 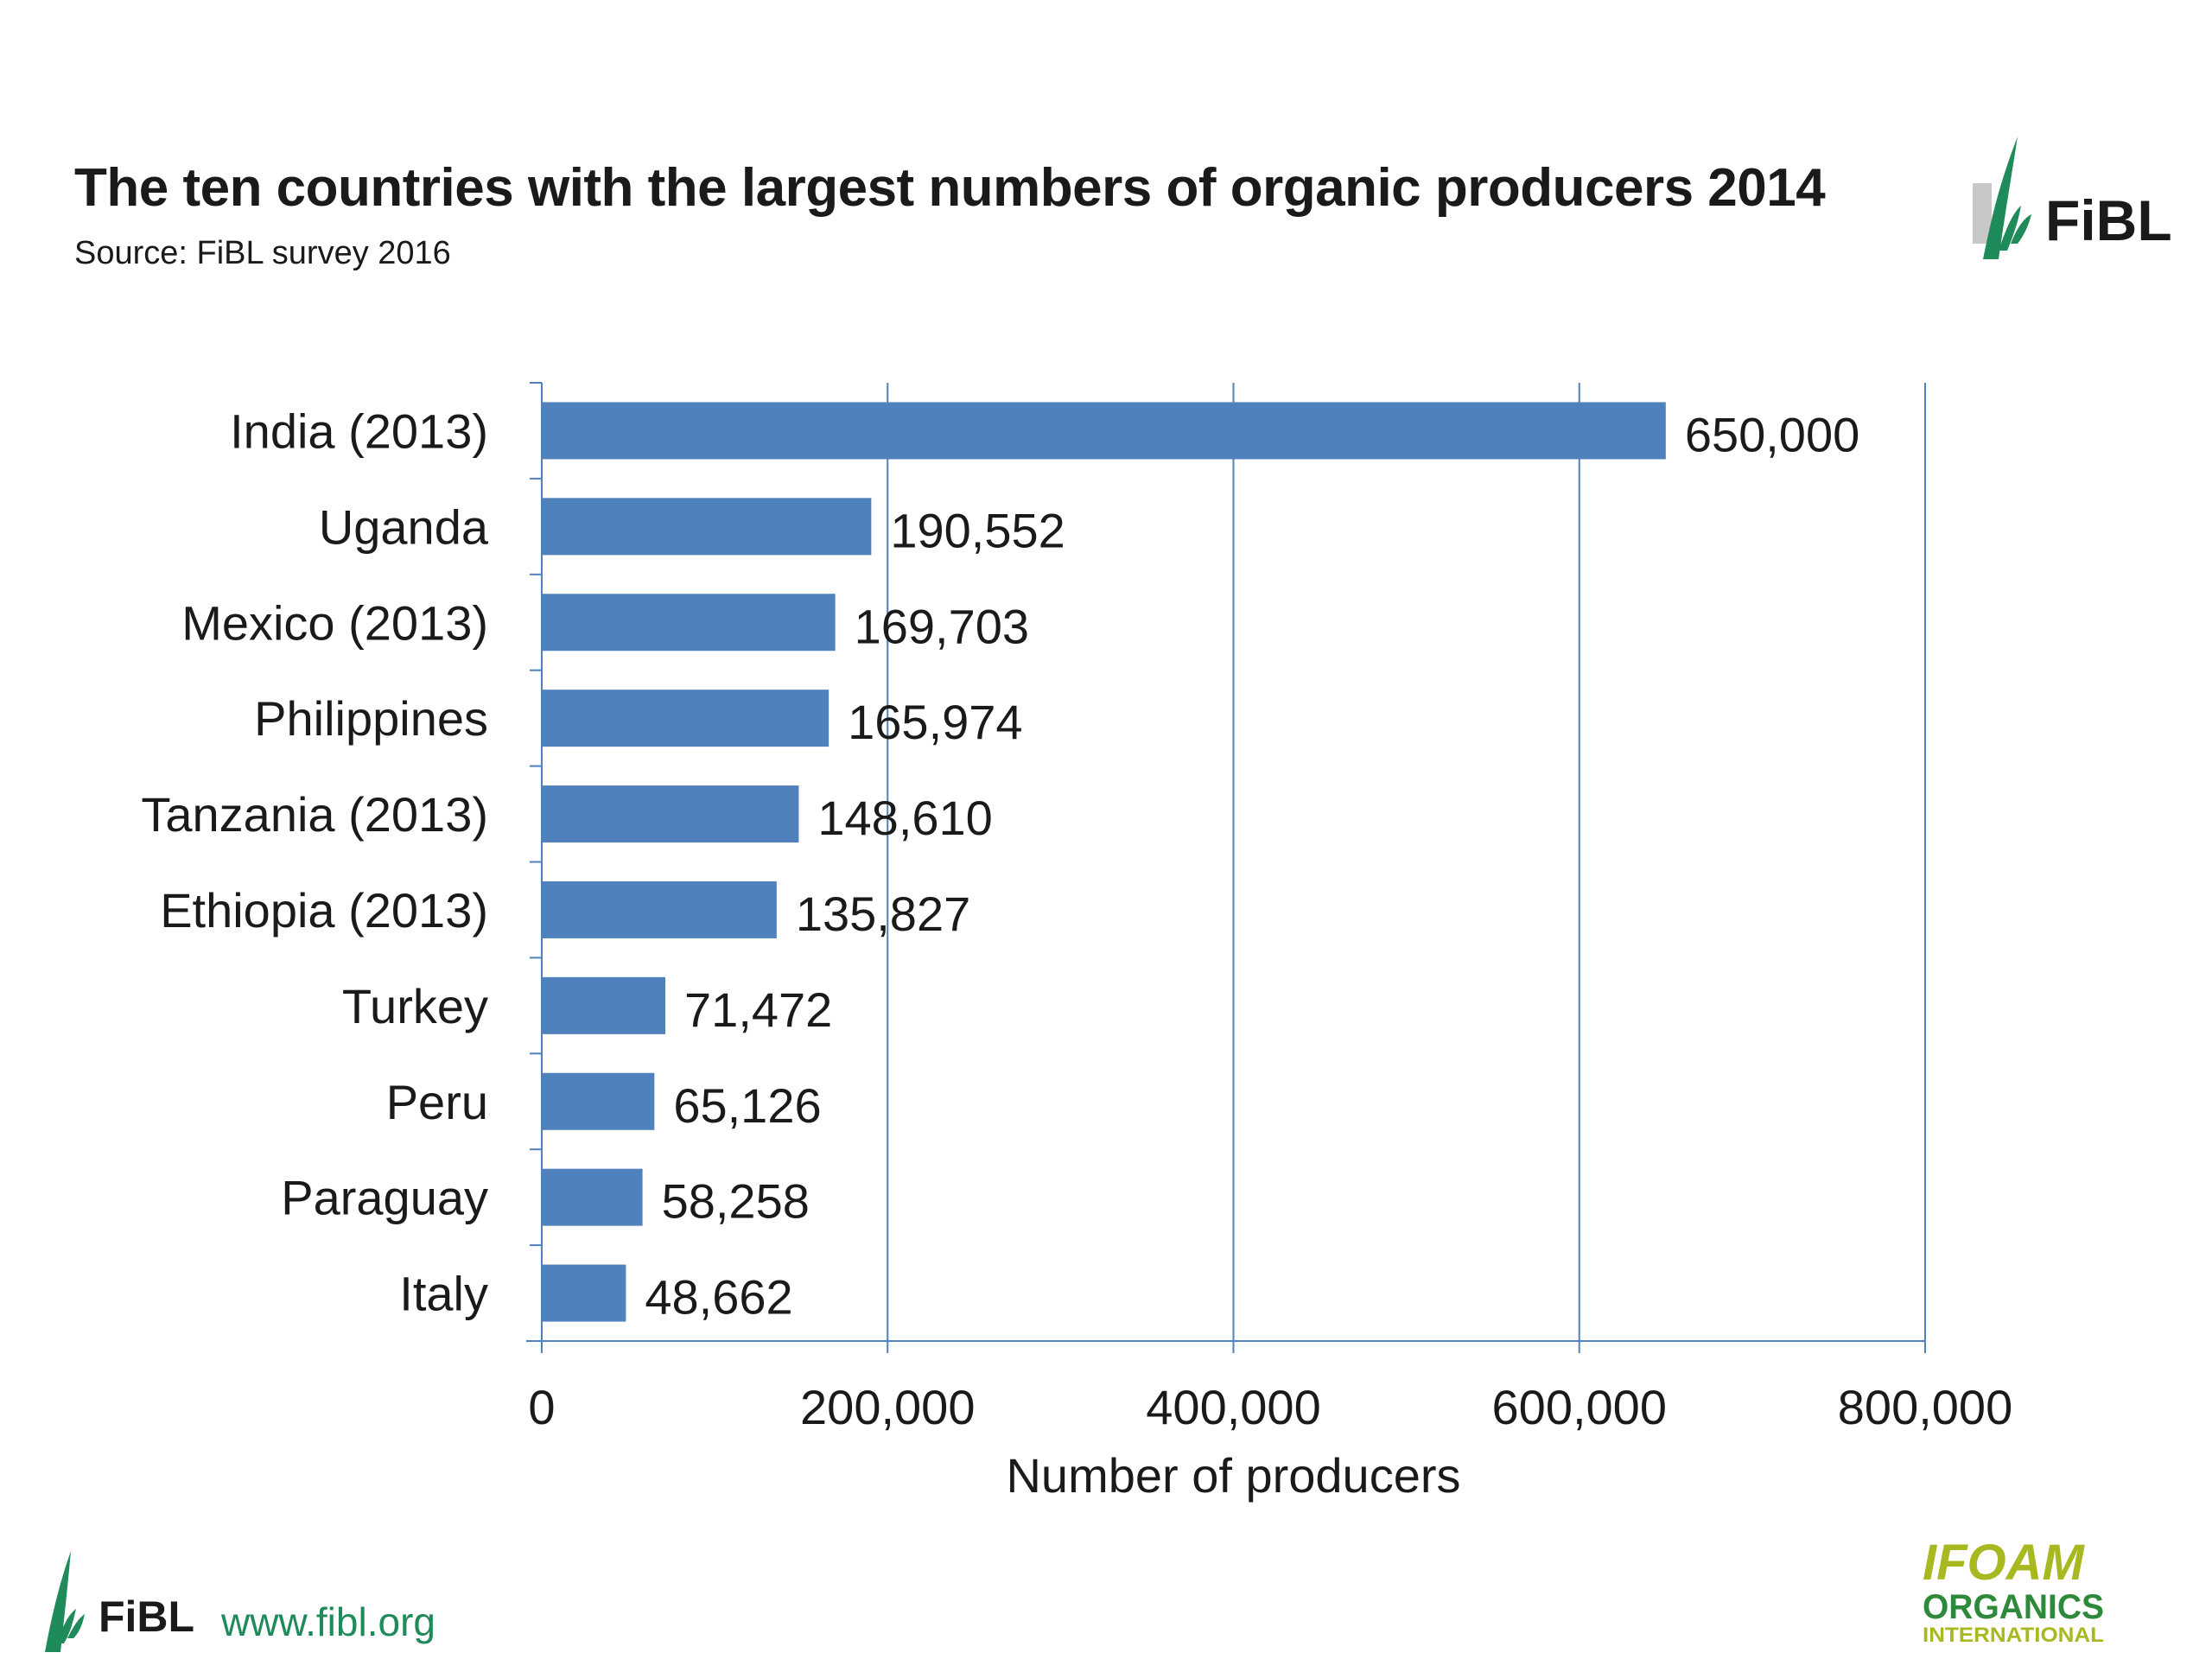 What do you see at coordinates (942, 626) in the screenshot?
I see `data-label: 169,703` at bounding box center [942, 626].